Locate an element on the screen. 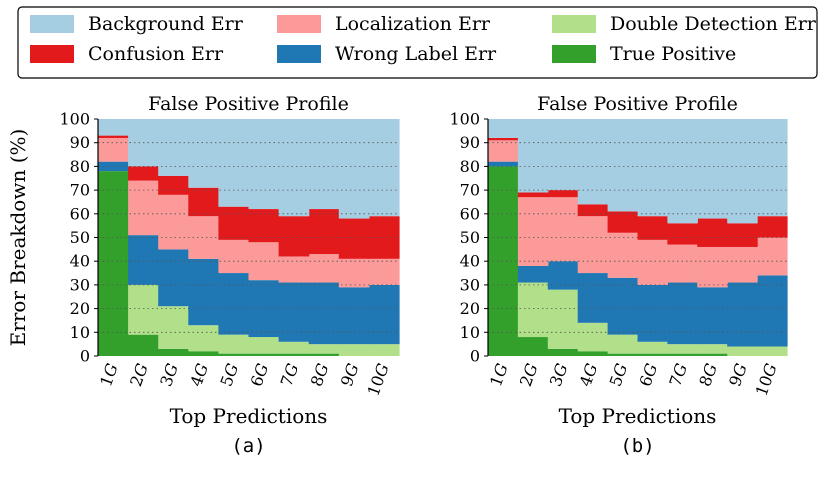 Image resolution: width=830 pixels, height=489 pixels. bar-localization-err-6g is located at coordinates (652, 262).